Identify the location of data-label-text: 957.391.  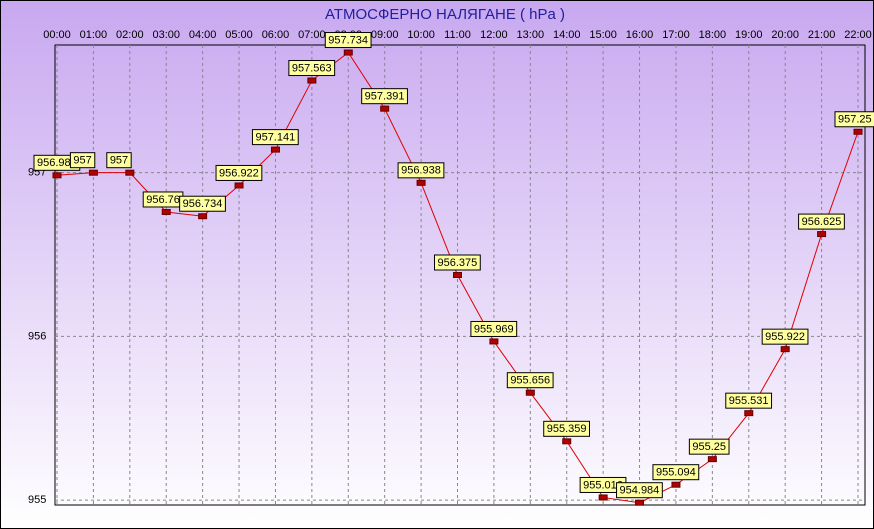
(385, 97).